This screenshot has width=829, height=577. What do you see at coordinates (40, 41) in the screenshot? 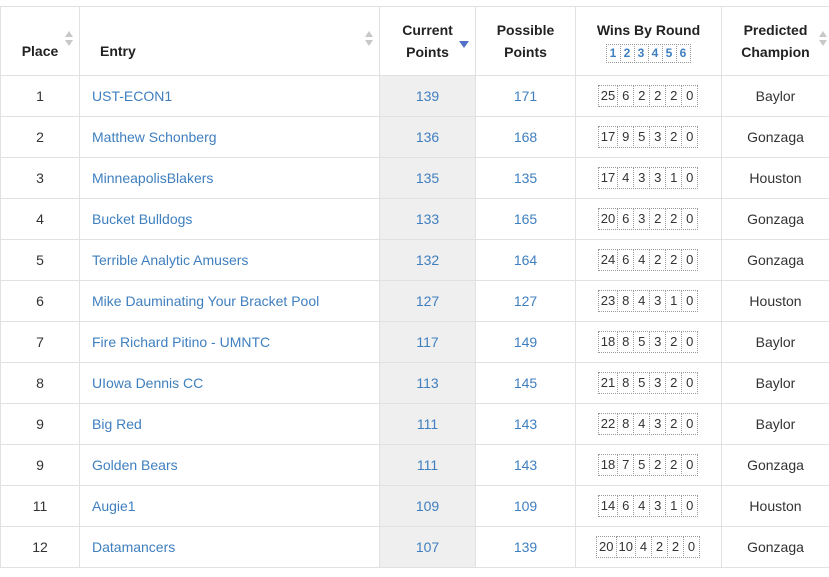
I see `column-header-place: Place` at bounding box center [40, 41].